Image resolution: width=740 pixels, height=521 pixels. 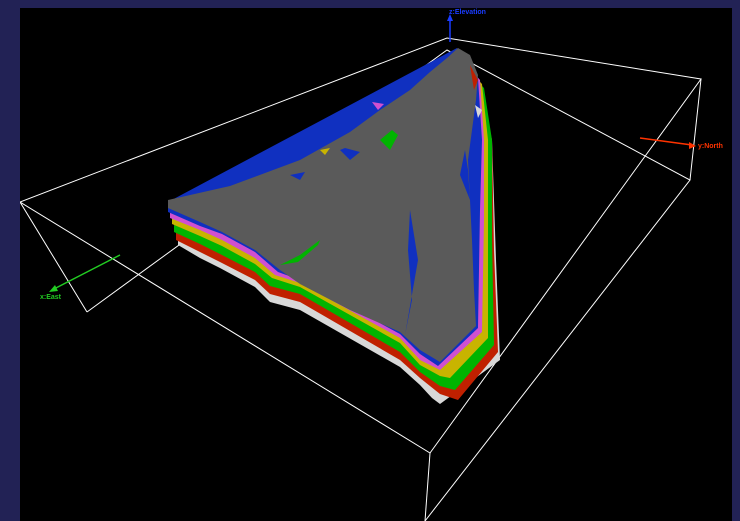 What do you see at coordinates (710, 146) in the screenshot?
I see `axis-y-label: y:North` at bounding box center [710, 146].